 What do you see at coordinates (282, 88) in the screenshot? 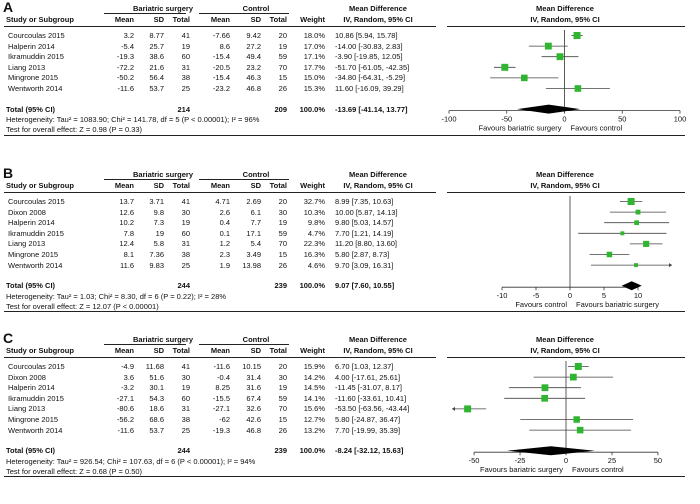
I see `study-n-control: 26` at bounding box center [282, 88].